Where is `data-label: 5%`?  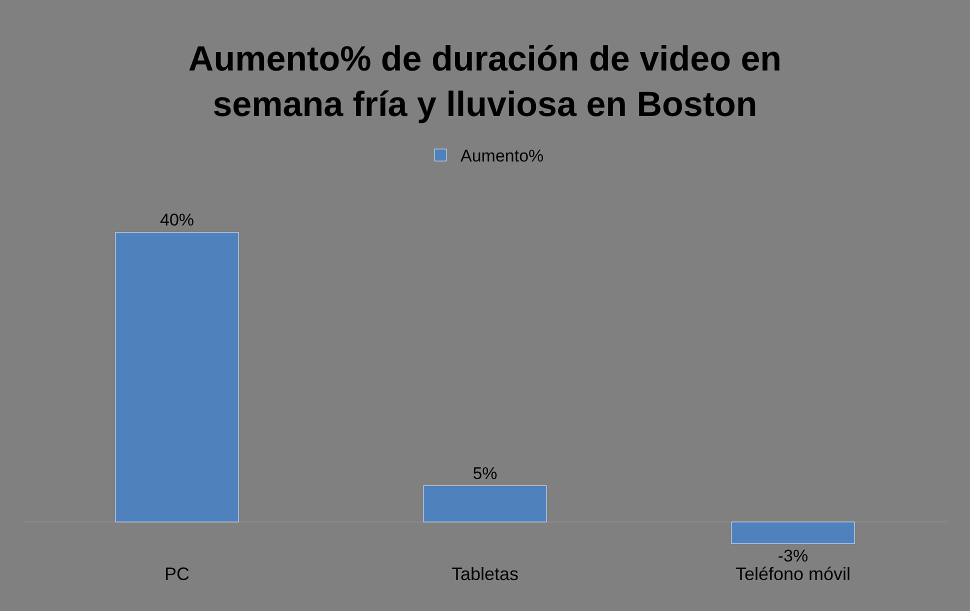
data-label: 5% is located at coordinates (485, 473).